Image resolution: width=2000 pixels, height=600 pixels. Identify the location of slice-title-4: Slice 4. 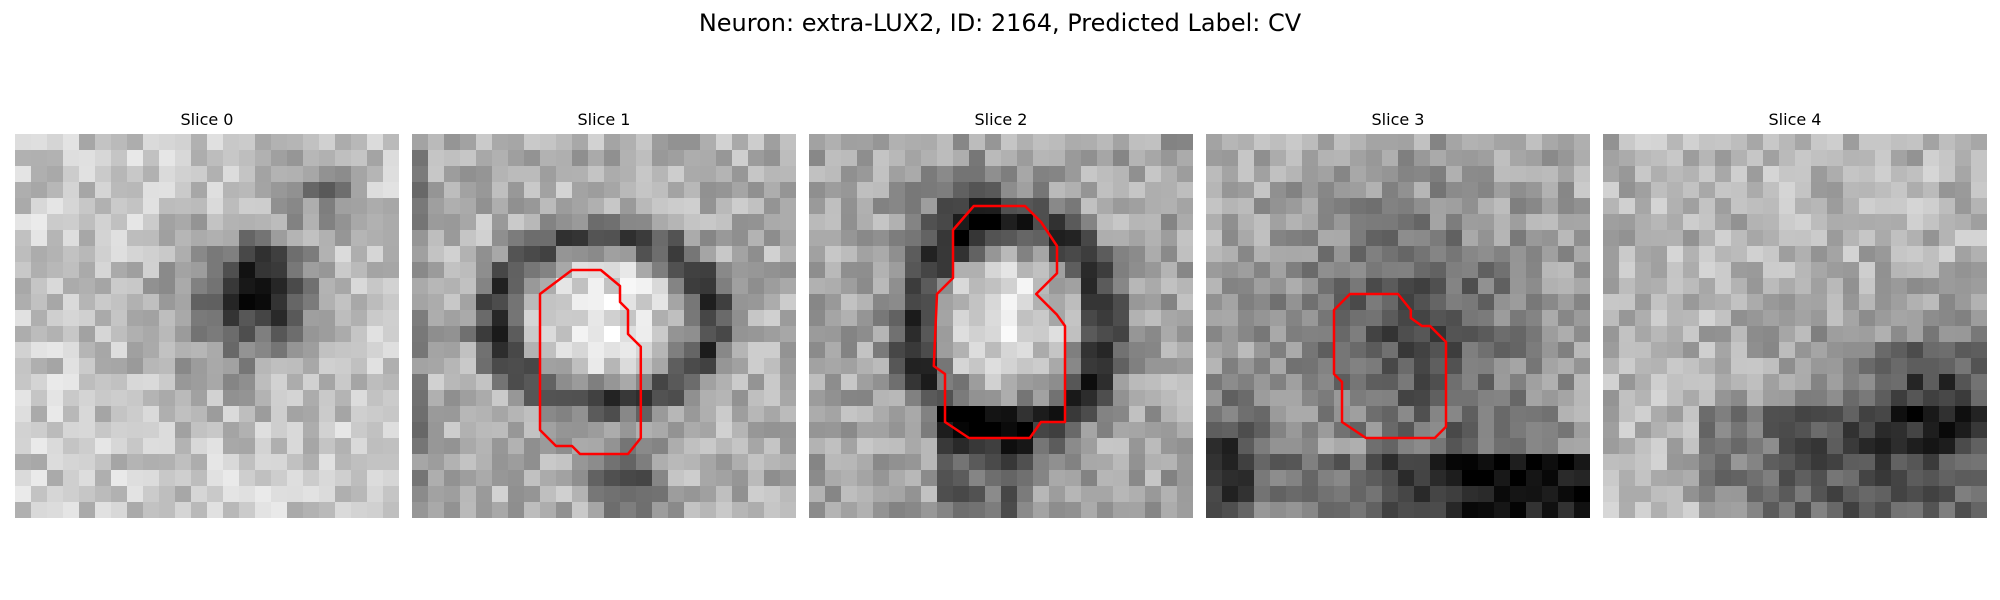
(1795, 119).